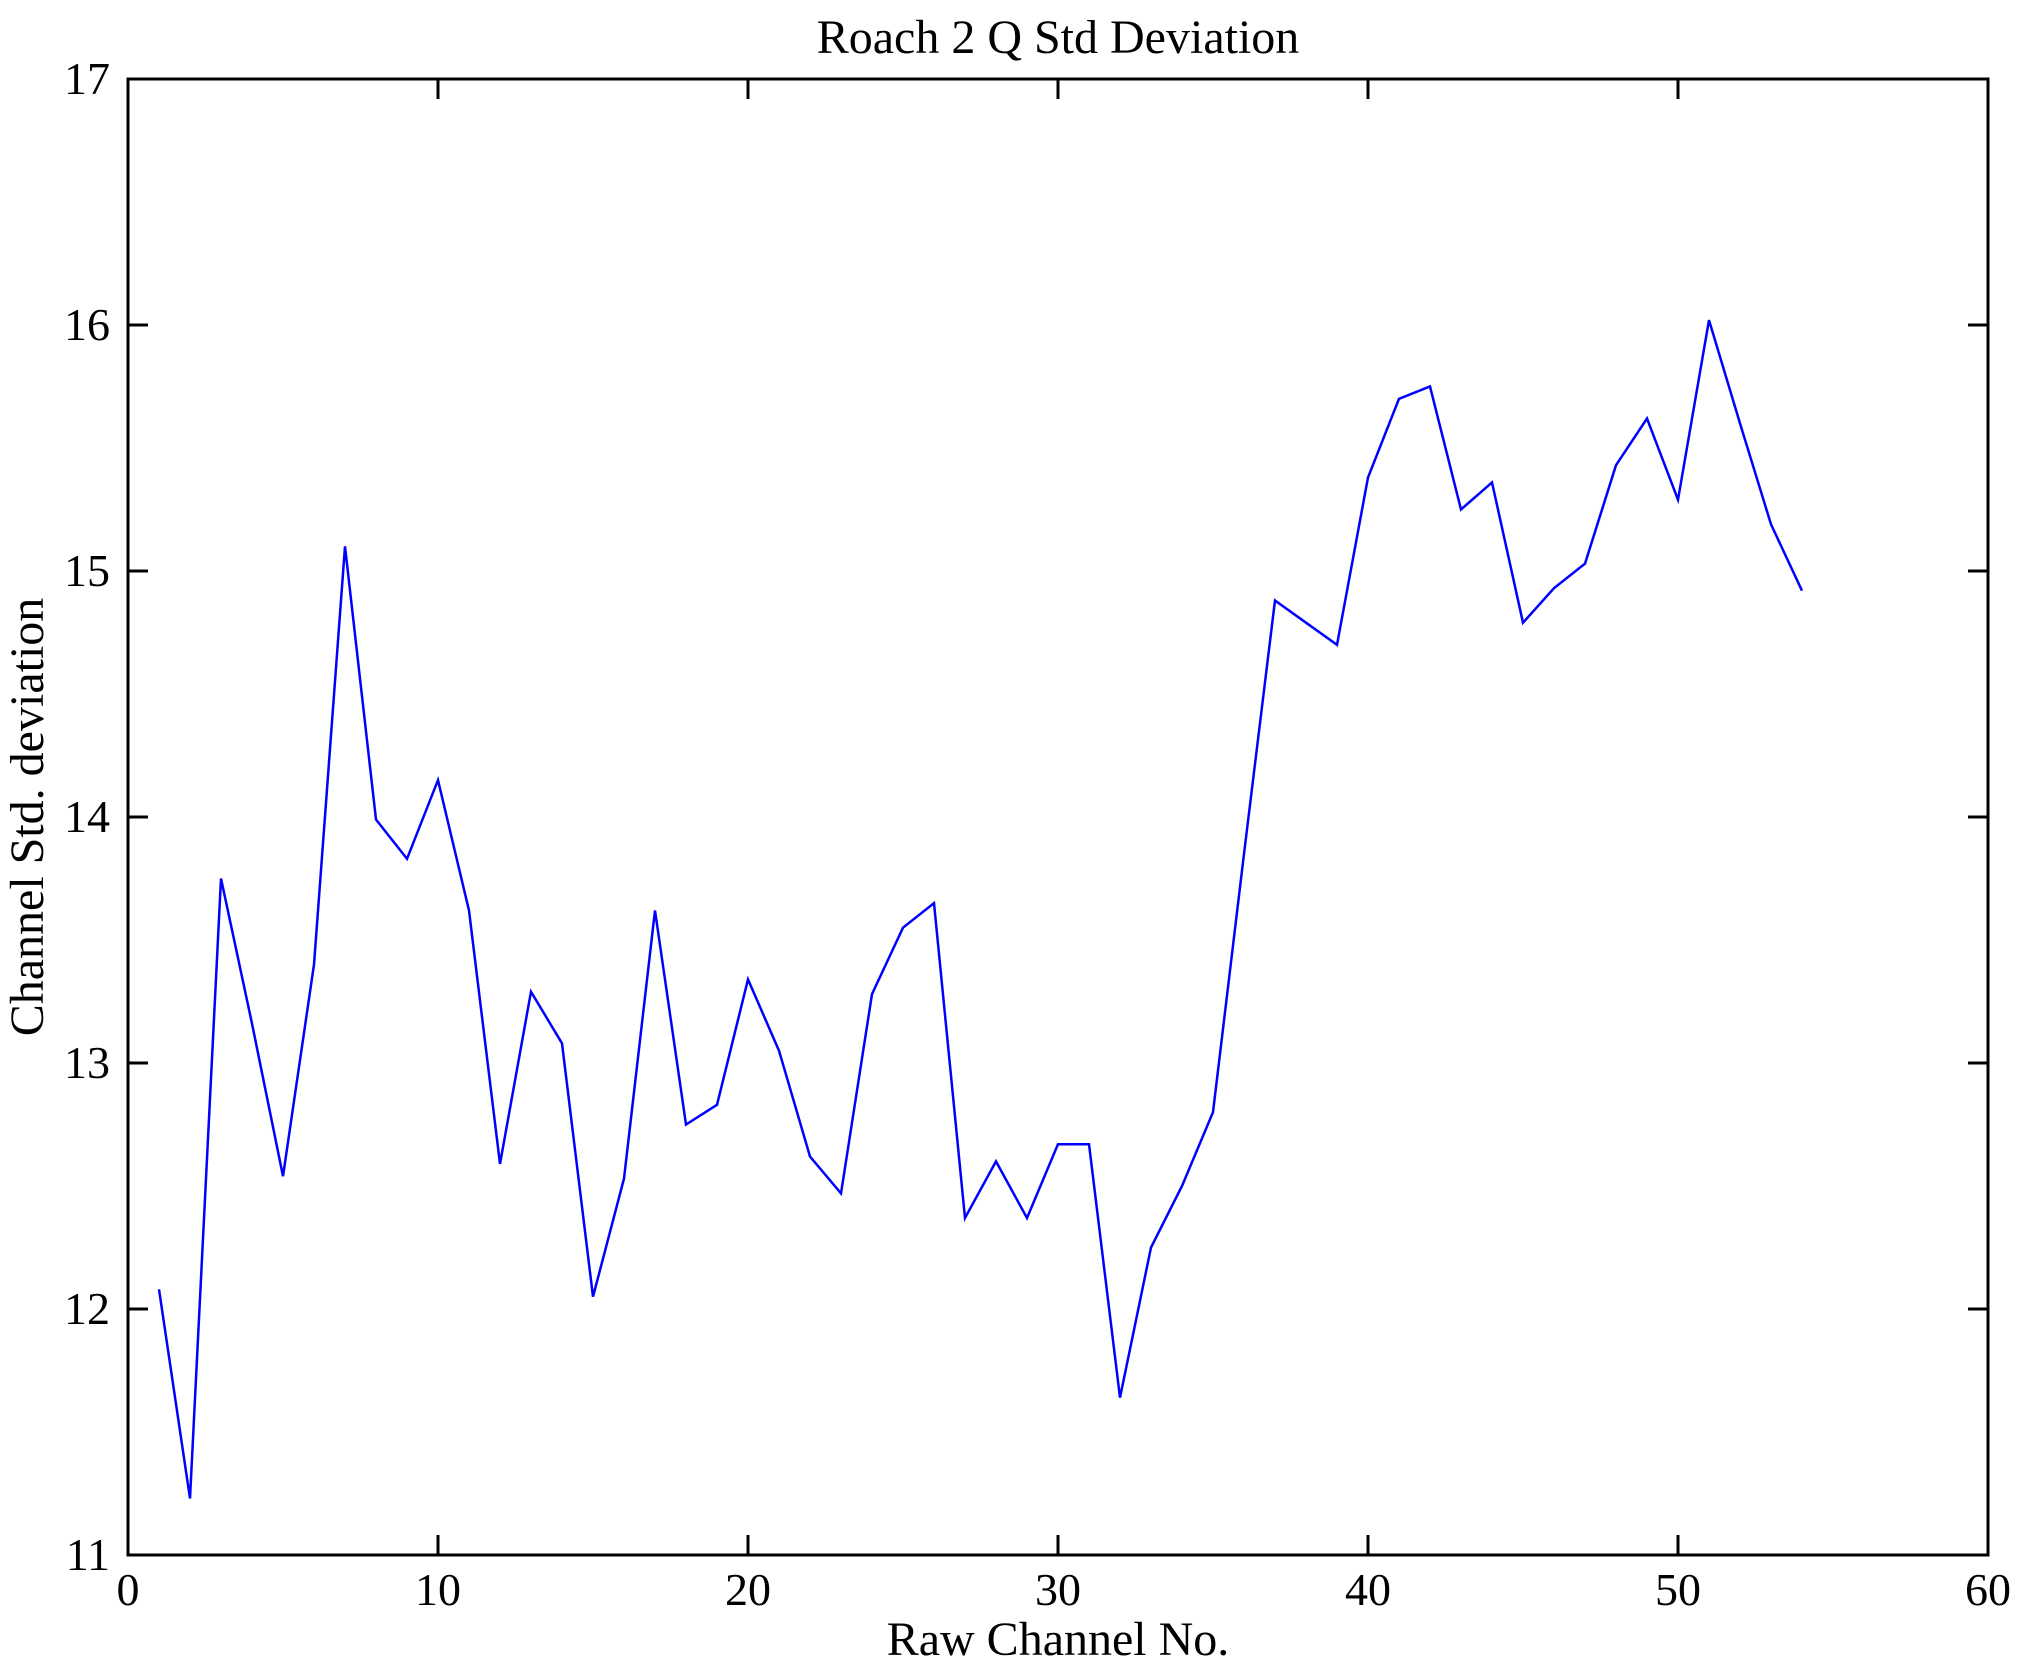 The width and height of the screenshot is (2025, 1671). I want to click on x-tick-label: 50, so click(1678, 1589).